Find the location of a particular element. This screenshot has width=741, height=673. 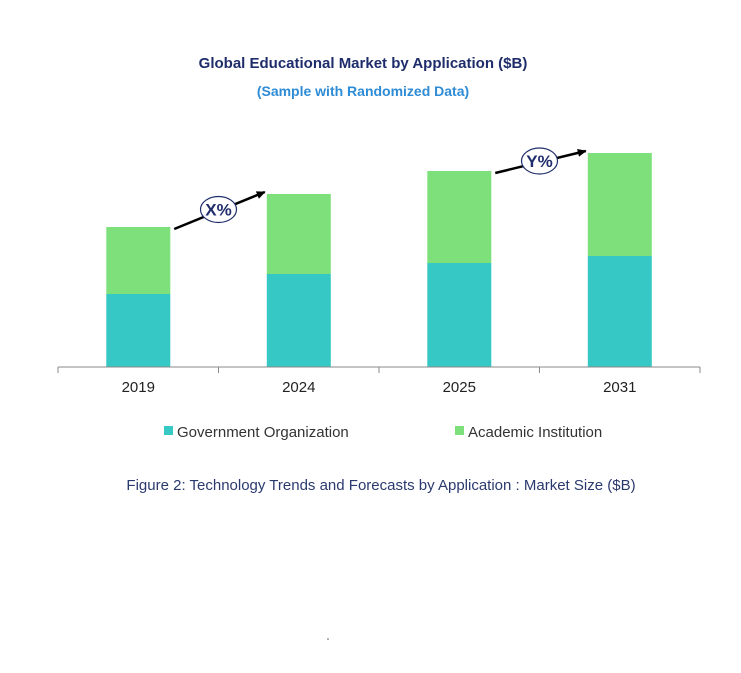

growth-label: X% is located at coordinates (218, 210).